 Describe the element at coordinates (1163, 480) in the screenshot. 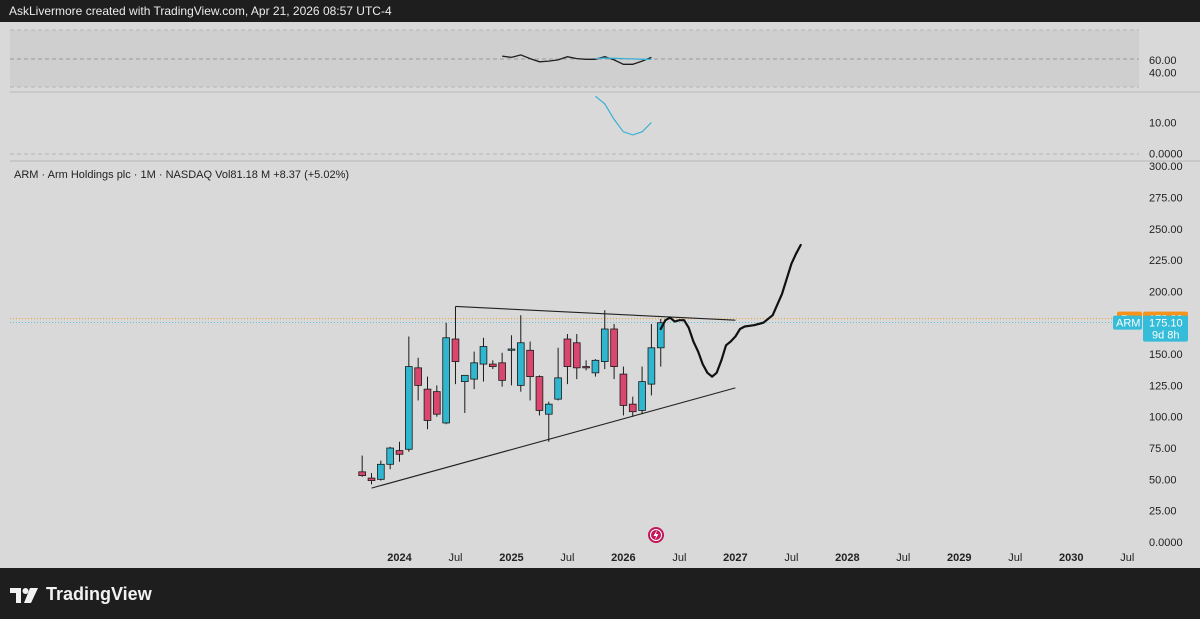

I see `price-tick-label: 50.00` at that location.